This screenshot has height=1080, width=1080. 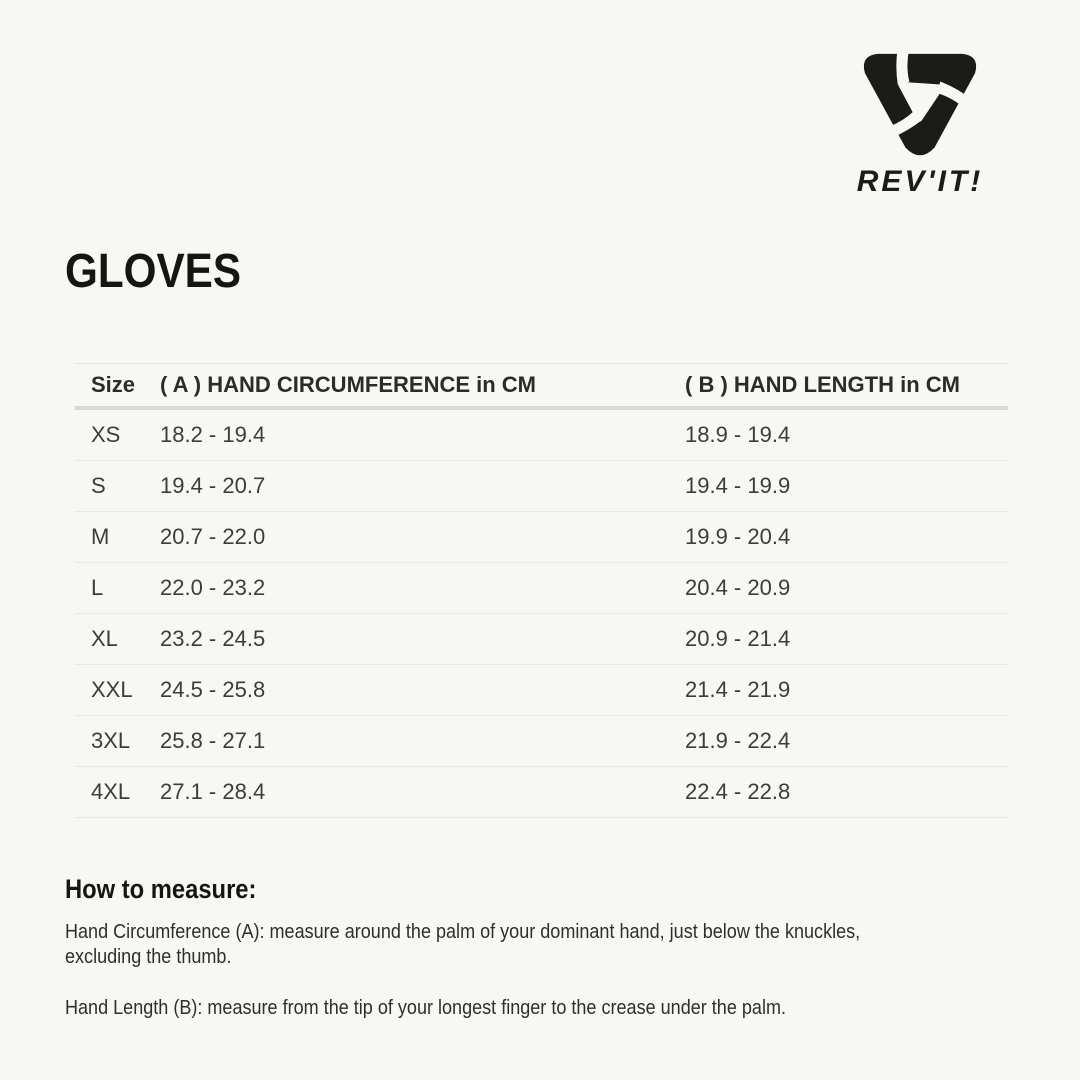 What do you see at coordinates (422, 639) in the screenshot?
I see `circumference-cell: 23.2 - 24.5` at bounding box center [422, 639].